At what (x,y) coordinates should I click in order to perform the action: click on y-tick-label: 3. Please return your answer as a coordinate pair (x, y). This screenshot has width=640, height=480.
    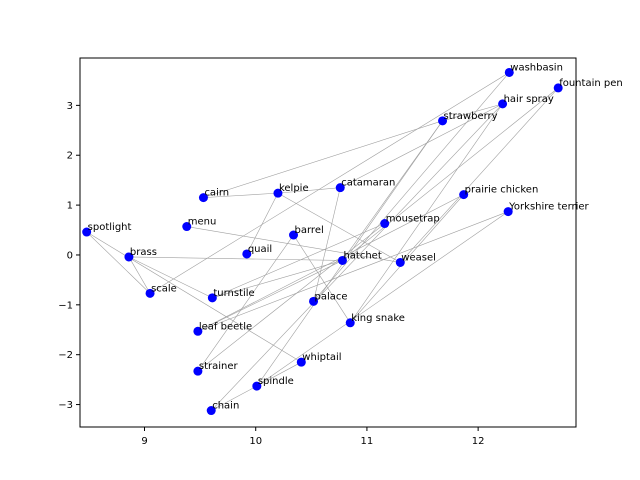
    Looking at the image, I should click on (70, 106).